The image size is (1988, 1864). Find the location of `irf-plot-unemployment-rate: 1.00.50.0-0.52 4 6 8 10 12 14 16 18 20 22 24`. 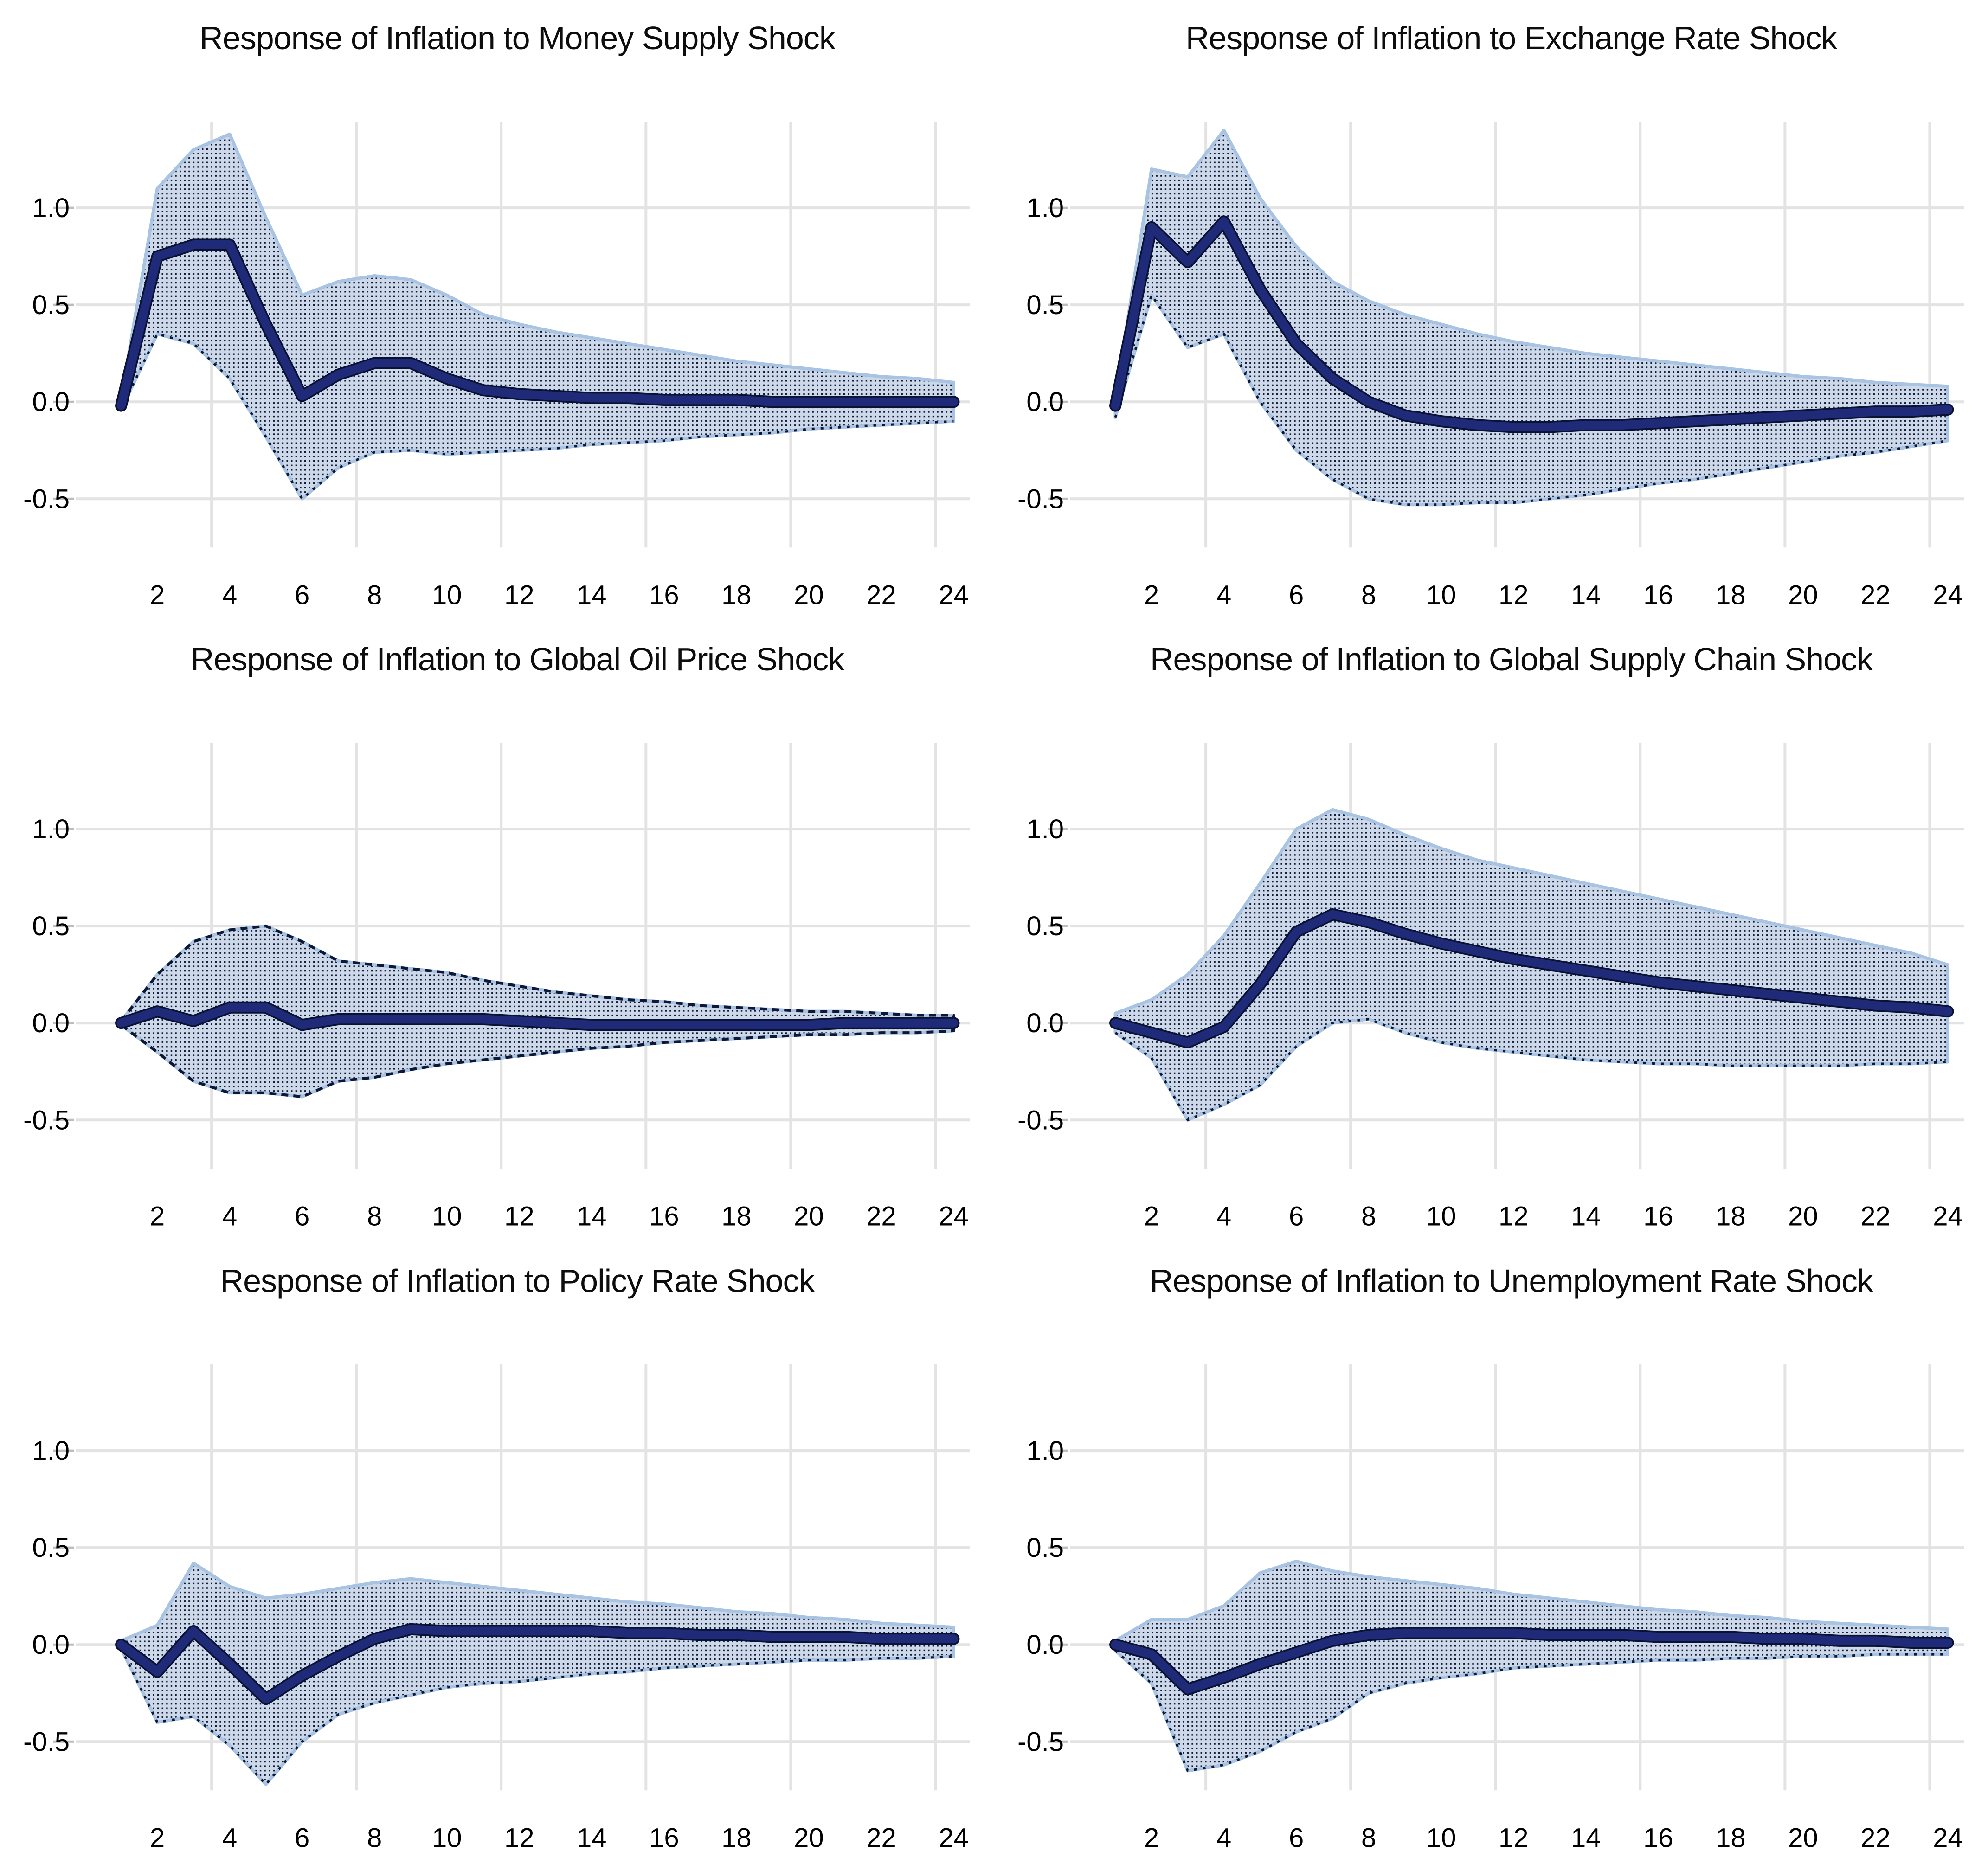

irf-plot-unemployment-rate: 1.00.50.0-0.52 4 6 8 10 12 14 16 18 20 22 24 is located at coordinates (1490, 1608).